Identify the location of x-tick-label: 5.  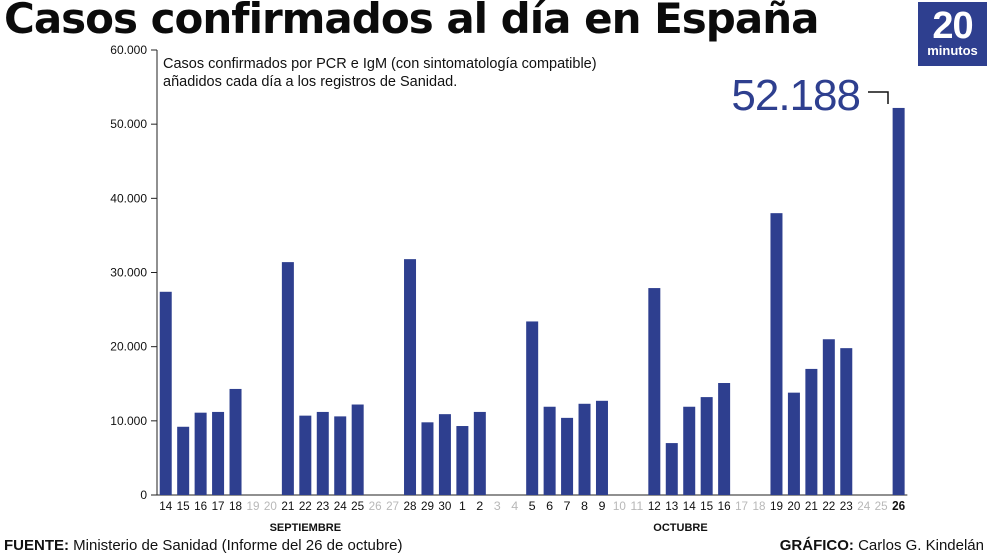
(532, 506).